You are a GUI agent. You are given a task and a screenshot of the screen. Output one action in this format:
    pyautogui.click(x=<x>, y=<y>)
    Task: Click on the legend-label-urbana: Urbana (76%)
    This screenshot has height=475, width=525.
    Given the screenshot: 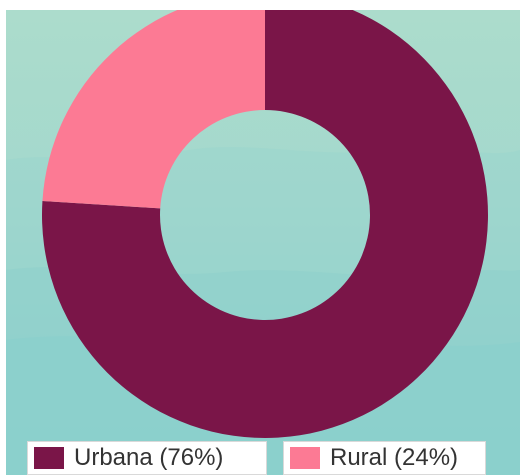 What is the action you would take?
    pyautogui.click(x=149, y=457)
    